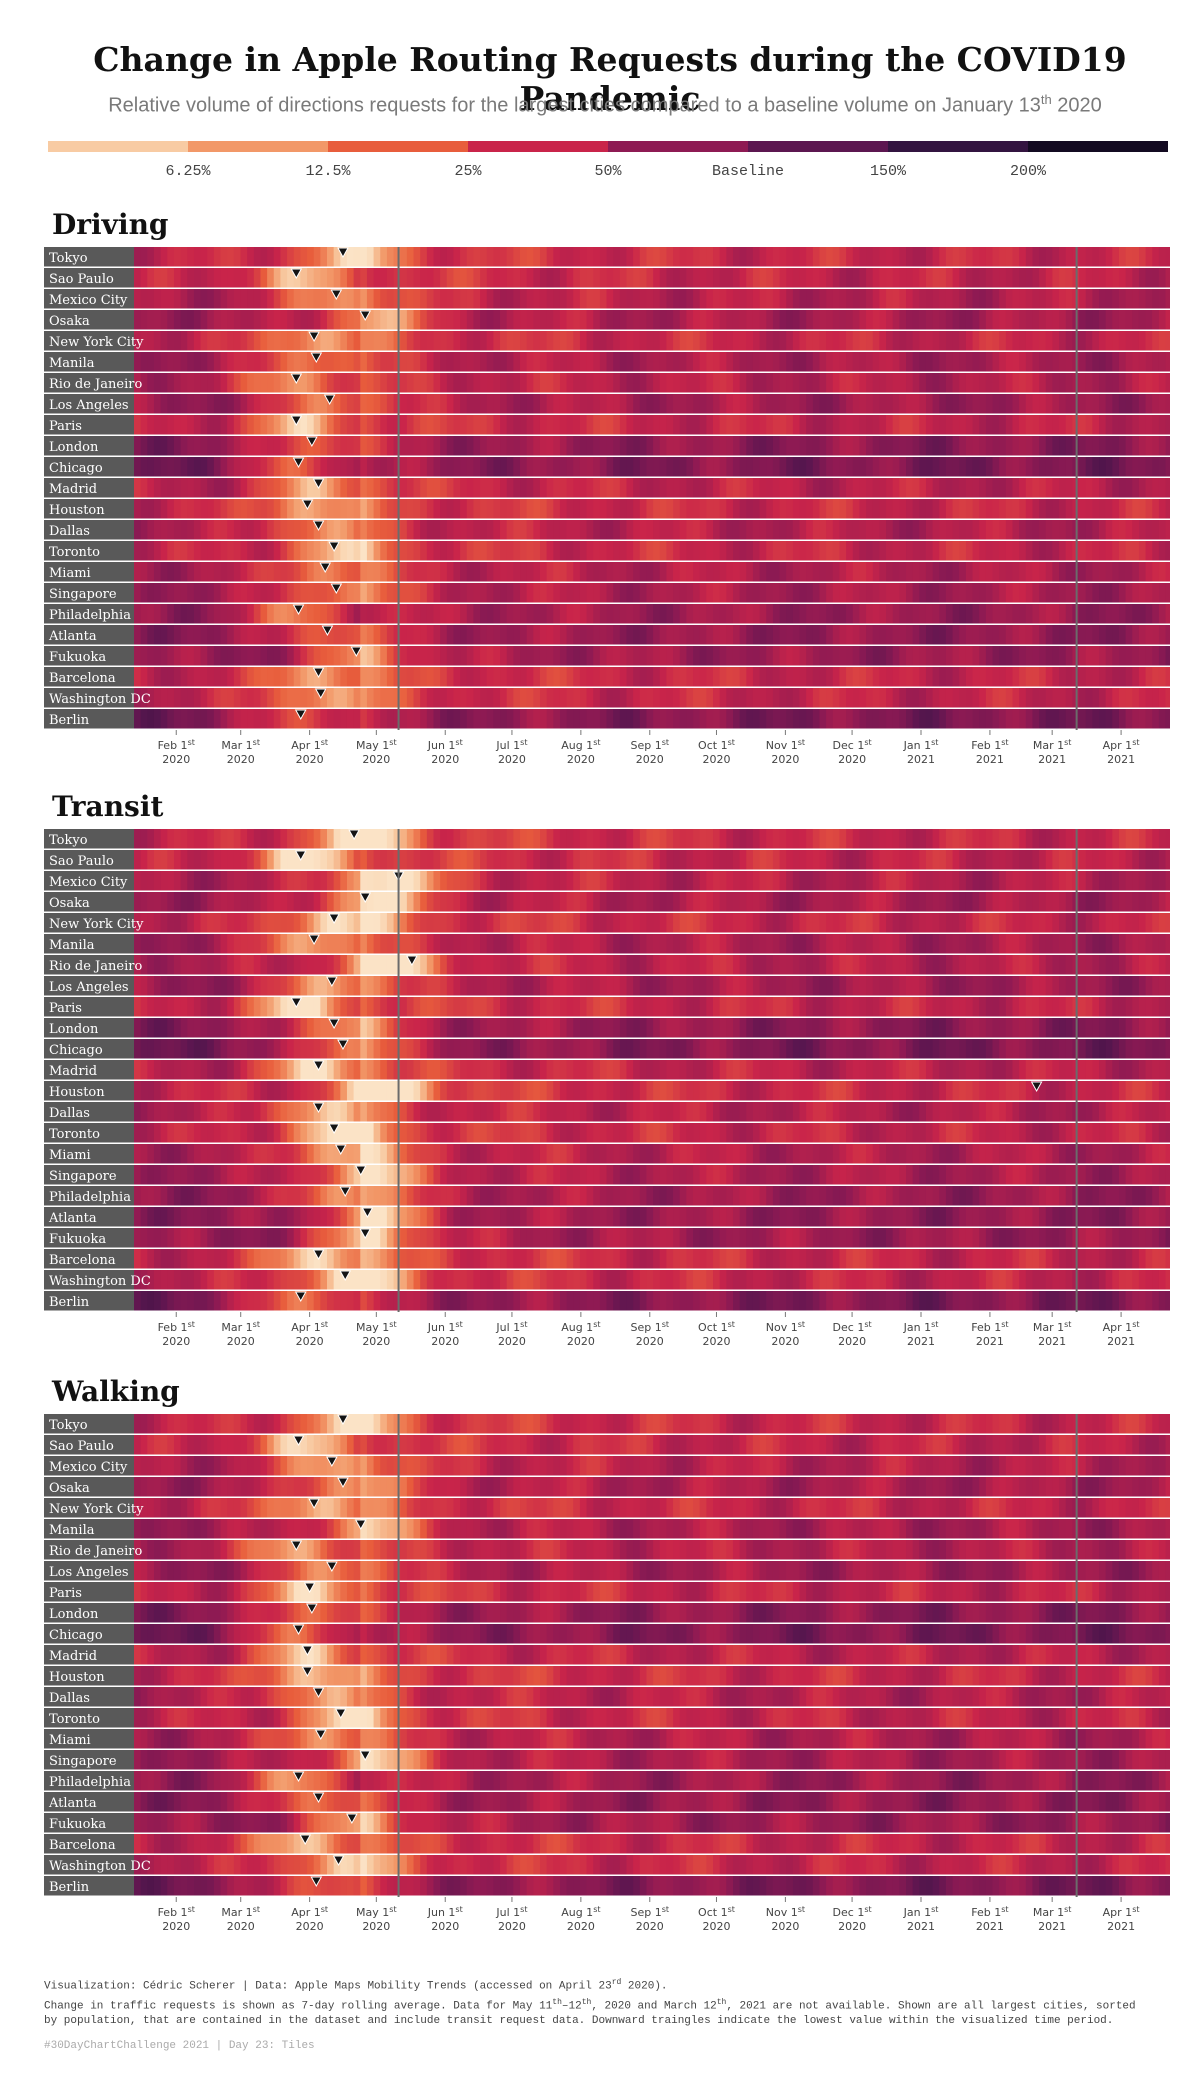 The height and width of the screenshot is (2077, 1200). I want to click on x-tick-label: Apr 1st, so click(1121, 745).